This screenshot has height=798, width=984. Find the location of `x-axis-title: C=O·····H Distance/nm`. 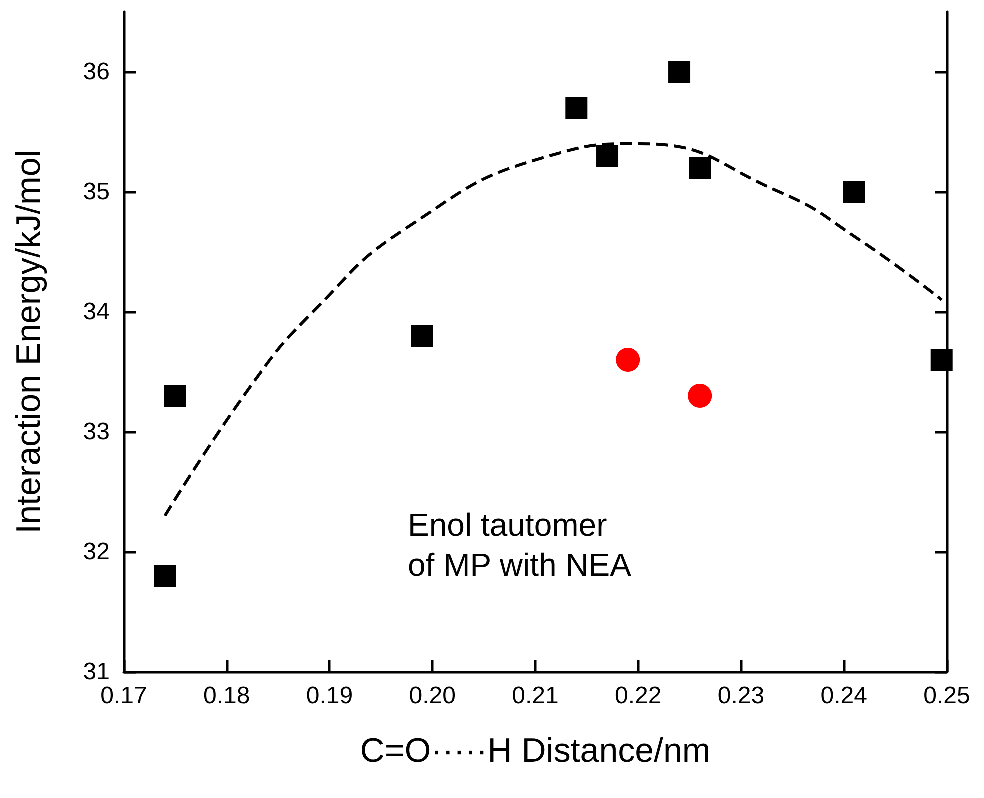

x-axis-title: C=O·····H Distance/nm is located at coordinates (535, 751).